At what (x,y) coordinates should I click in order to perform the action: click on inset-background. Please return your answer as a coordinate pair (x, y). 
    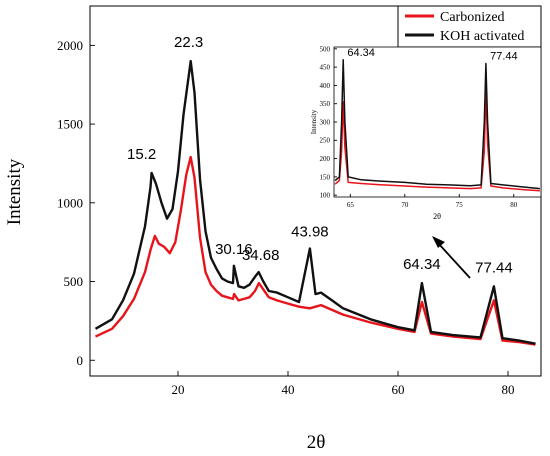
    Looking at the image, I should click on (437, 122).